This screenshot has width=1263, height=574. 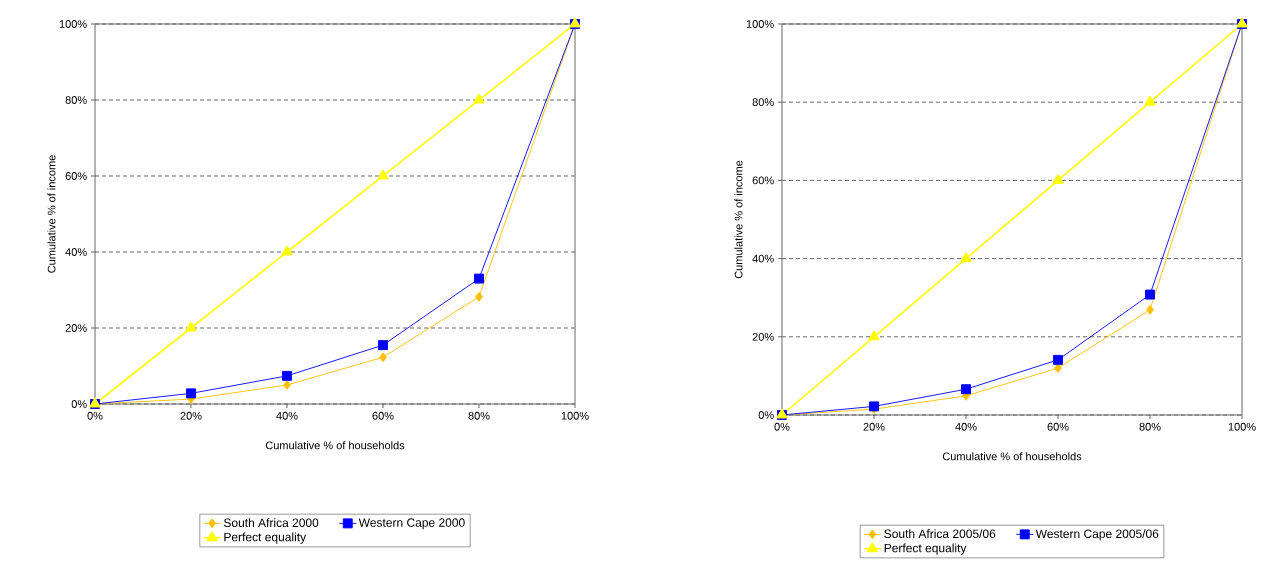 What do you see at coordinates (79, 404) in the screenshot?
I see `y-tick-label: 0%` at bounding box center [79, 404].